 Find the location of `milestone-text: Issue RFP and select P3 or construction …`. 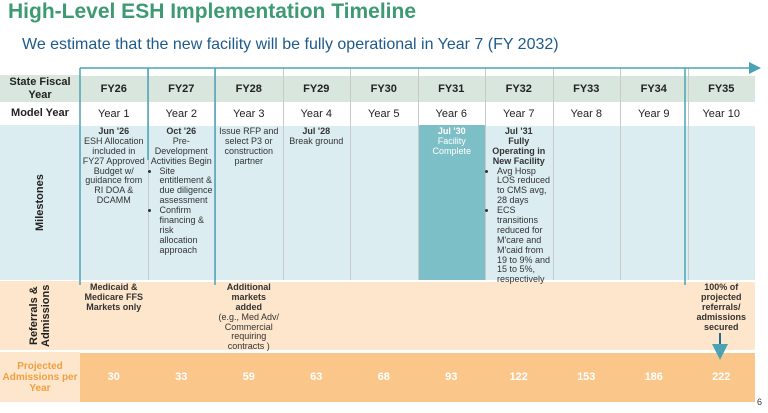

milestone-text: Issue RFP and select P3 or construction … is located at coordinates (249, 146).